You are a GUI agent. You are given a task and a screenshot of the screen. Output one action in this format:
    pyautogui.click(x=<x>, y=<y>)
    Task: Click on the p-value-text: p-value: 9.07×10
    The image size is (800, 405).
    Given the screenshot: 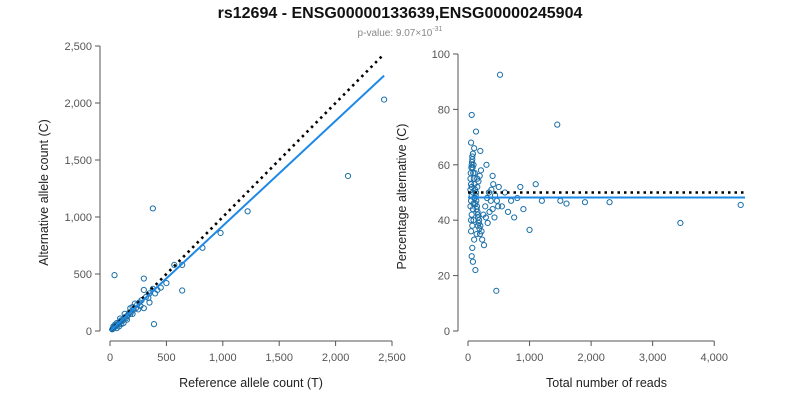 What is the action you would take?
    pyautogui.click(x=395, y=33)
    